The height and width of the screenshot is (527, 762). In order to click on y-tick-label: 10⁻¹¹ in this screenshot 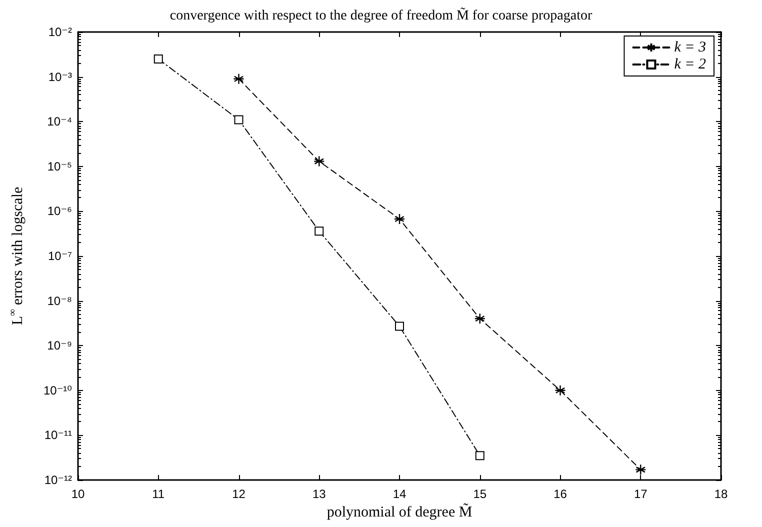, I will do `click(58, 435)`.